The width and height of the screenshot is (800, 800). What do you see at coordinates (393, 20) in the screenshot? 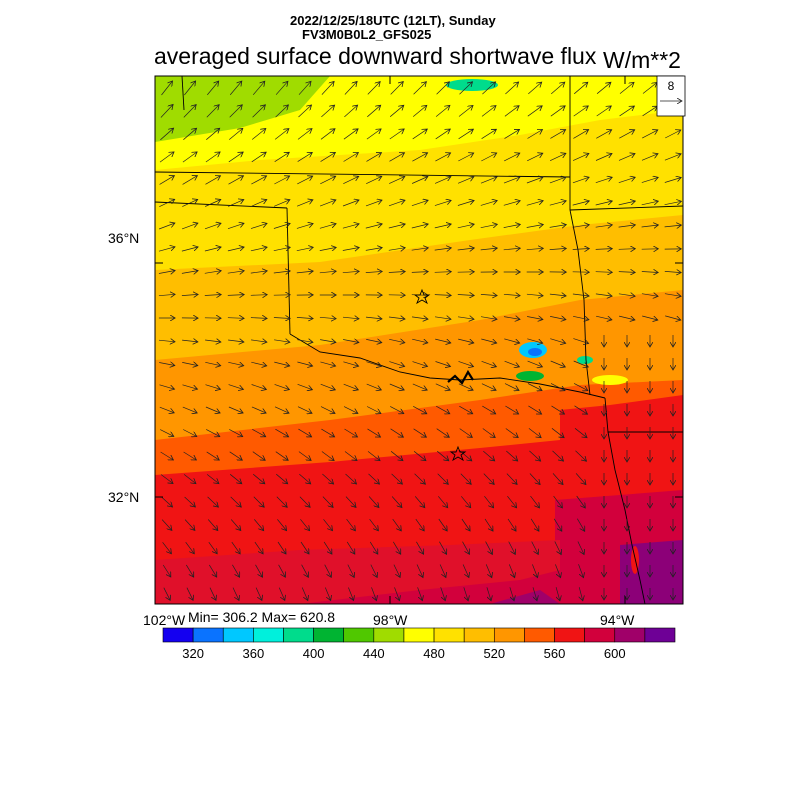
I see `datetime-title: 2022/12/25/18UTC (12LT), Sunday` at bounding box center [393, 20].